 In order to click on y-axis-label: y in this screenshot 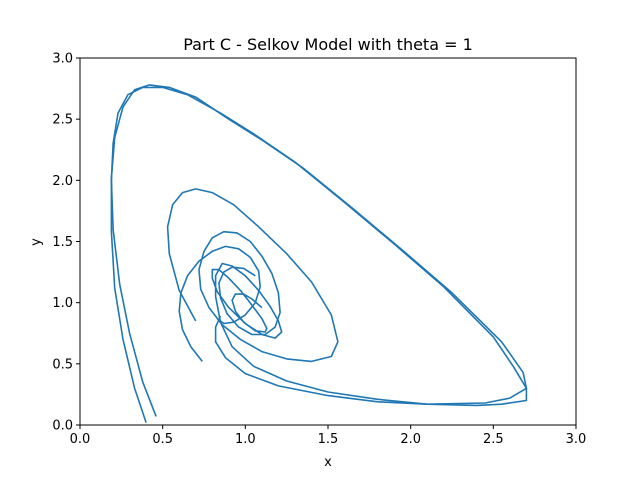, I will do `click(36, 242)`.